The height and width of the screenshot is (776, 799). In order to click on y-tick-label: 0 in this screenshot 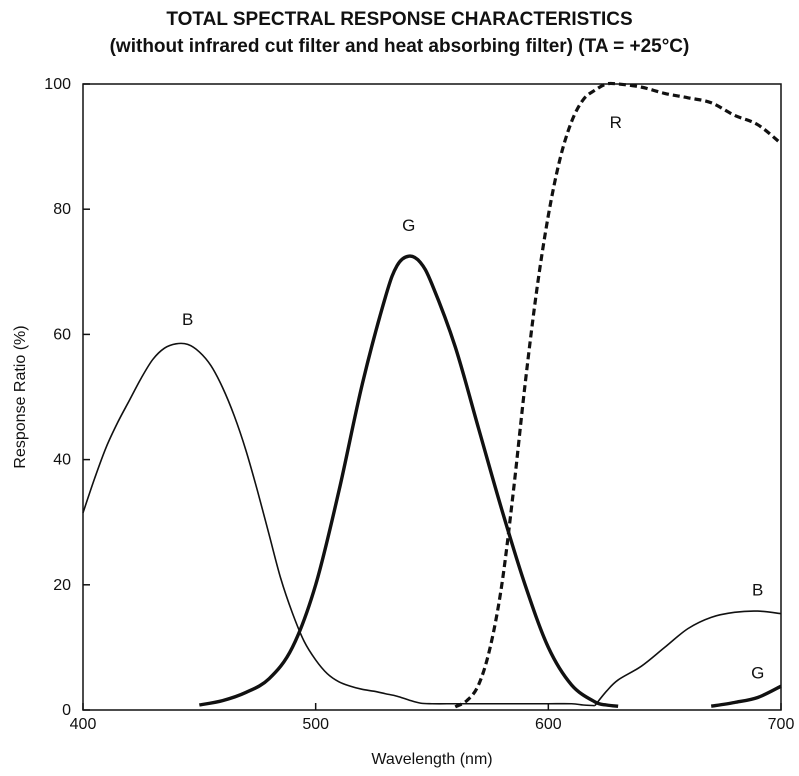, I will do `click(66, 710)`.